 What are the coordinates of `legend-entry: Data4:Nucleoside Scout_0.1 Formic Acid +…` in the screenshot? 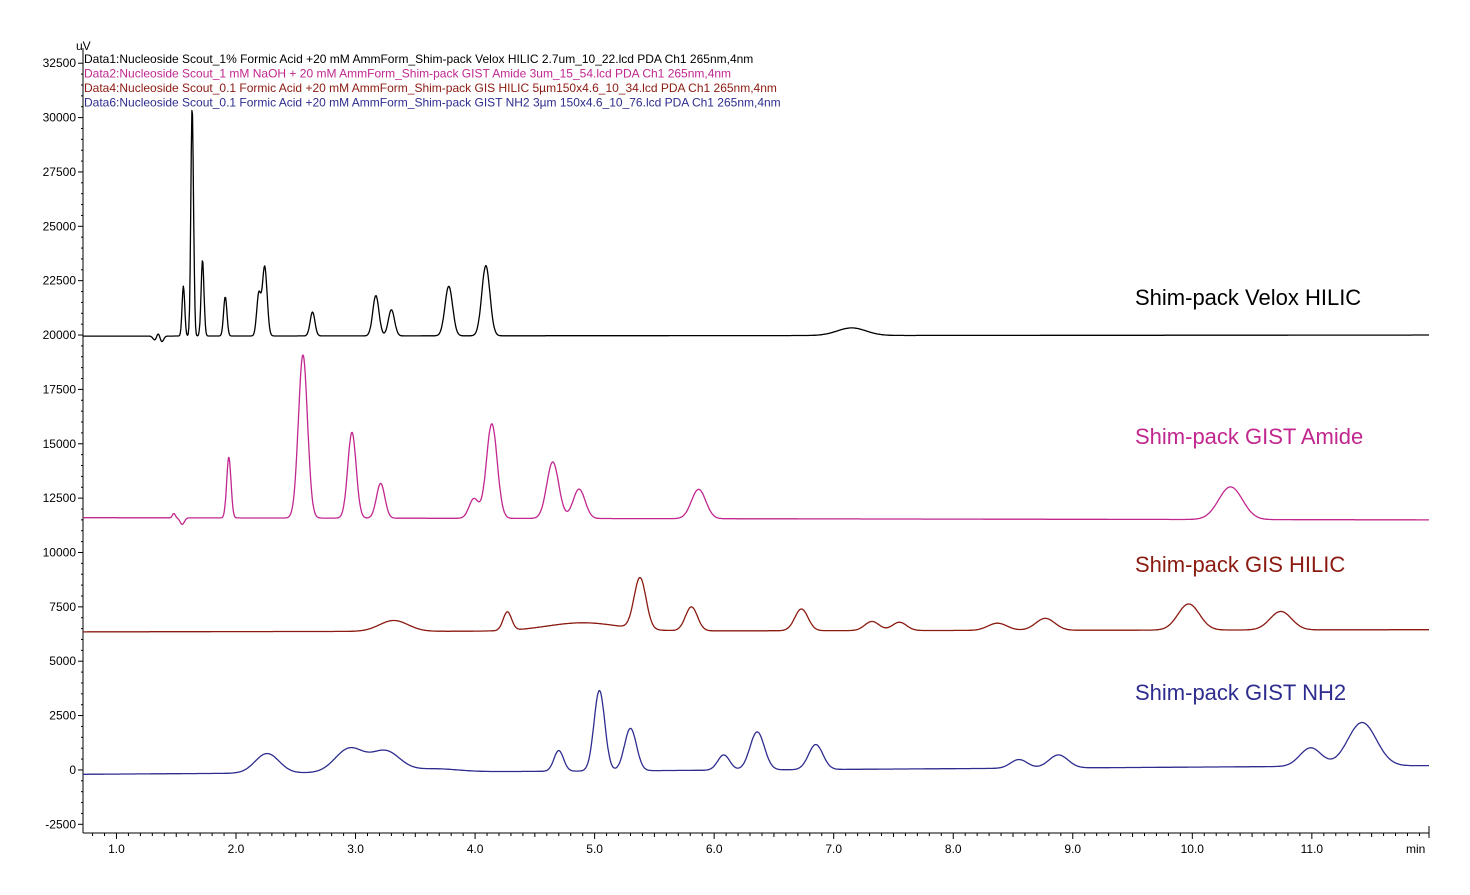 It's located at (430, 88).